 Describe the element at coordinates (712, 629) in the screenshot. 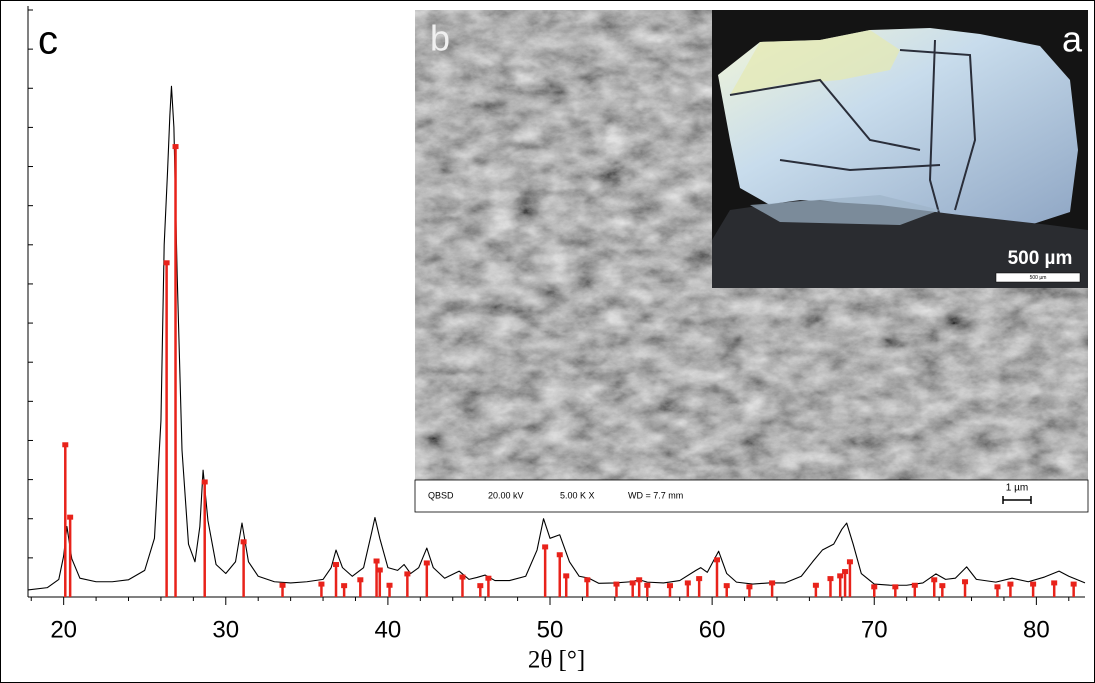

I see `x-tick-label: 60` at that location.